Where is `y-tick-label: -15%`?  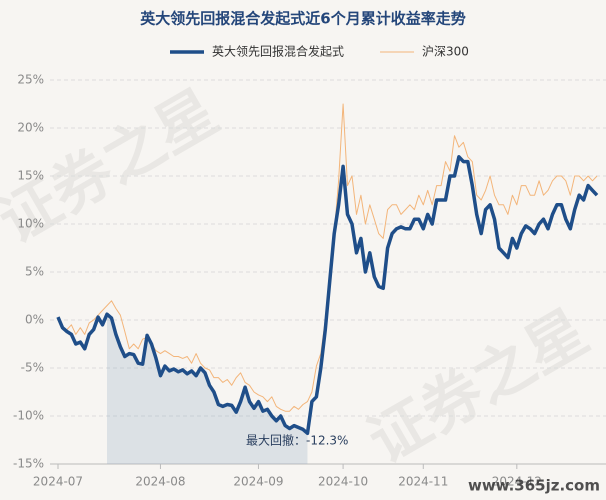 y-tick-label: -15% is located at coordinates (28, 464).